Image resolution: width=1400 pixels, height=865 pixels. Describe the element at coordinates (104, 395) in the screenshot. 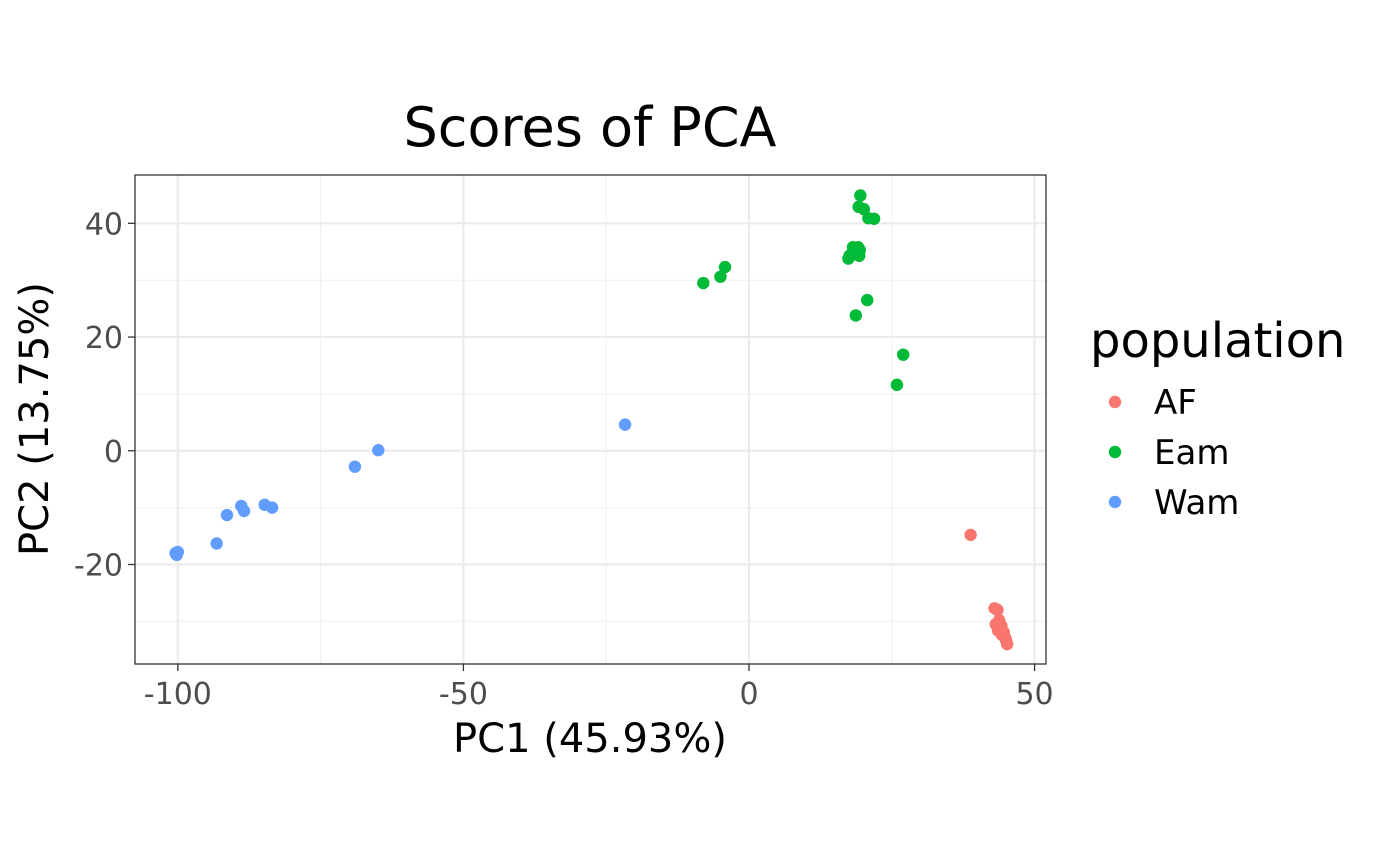

I see `y-axis-ticks: -20 0 20 40` at that location.